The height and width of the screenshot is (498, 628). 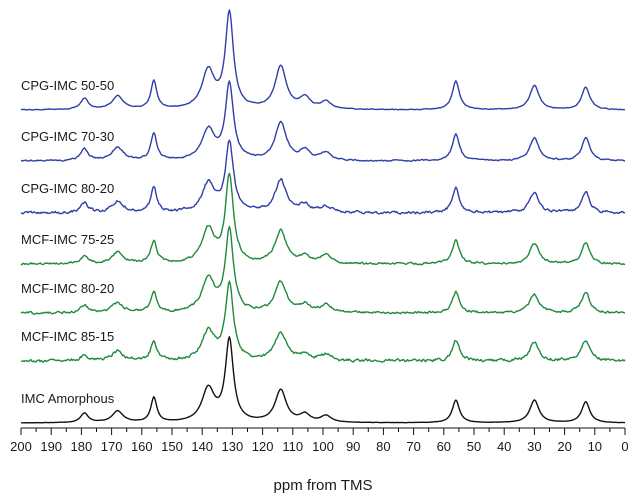 I want to click on x-tick-label: 80, so click(x=383, y=446).